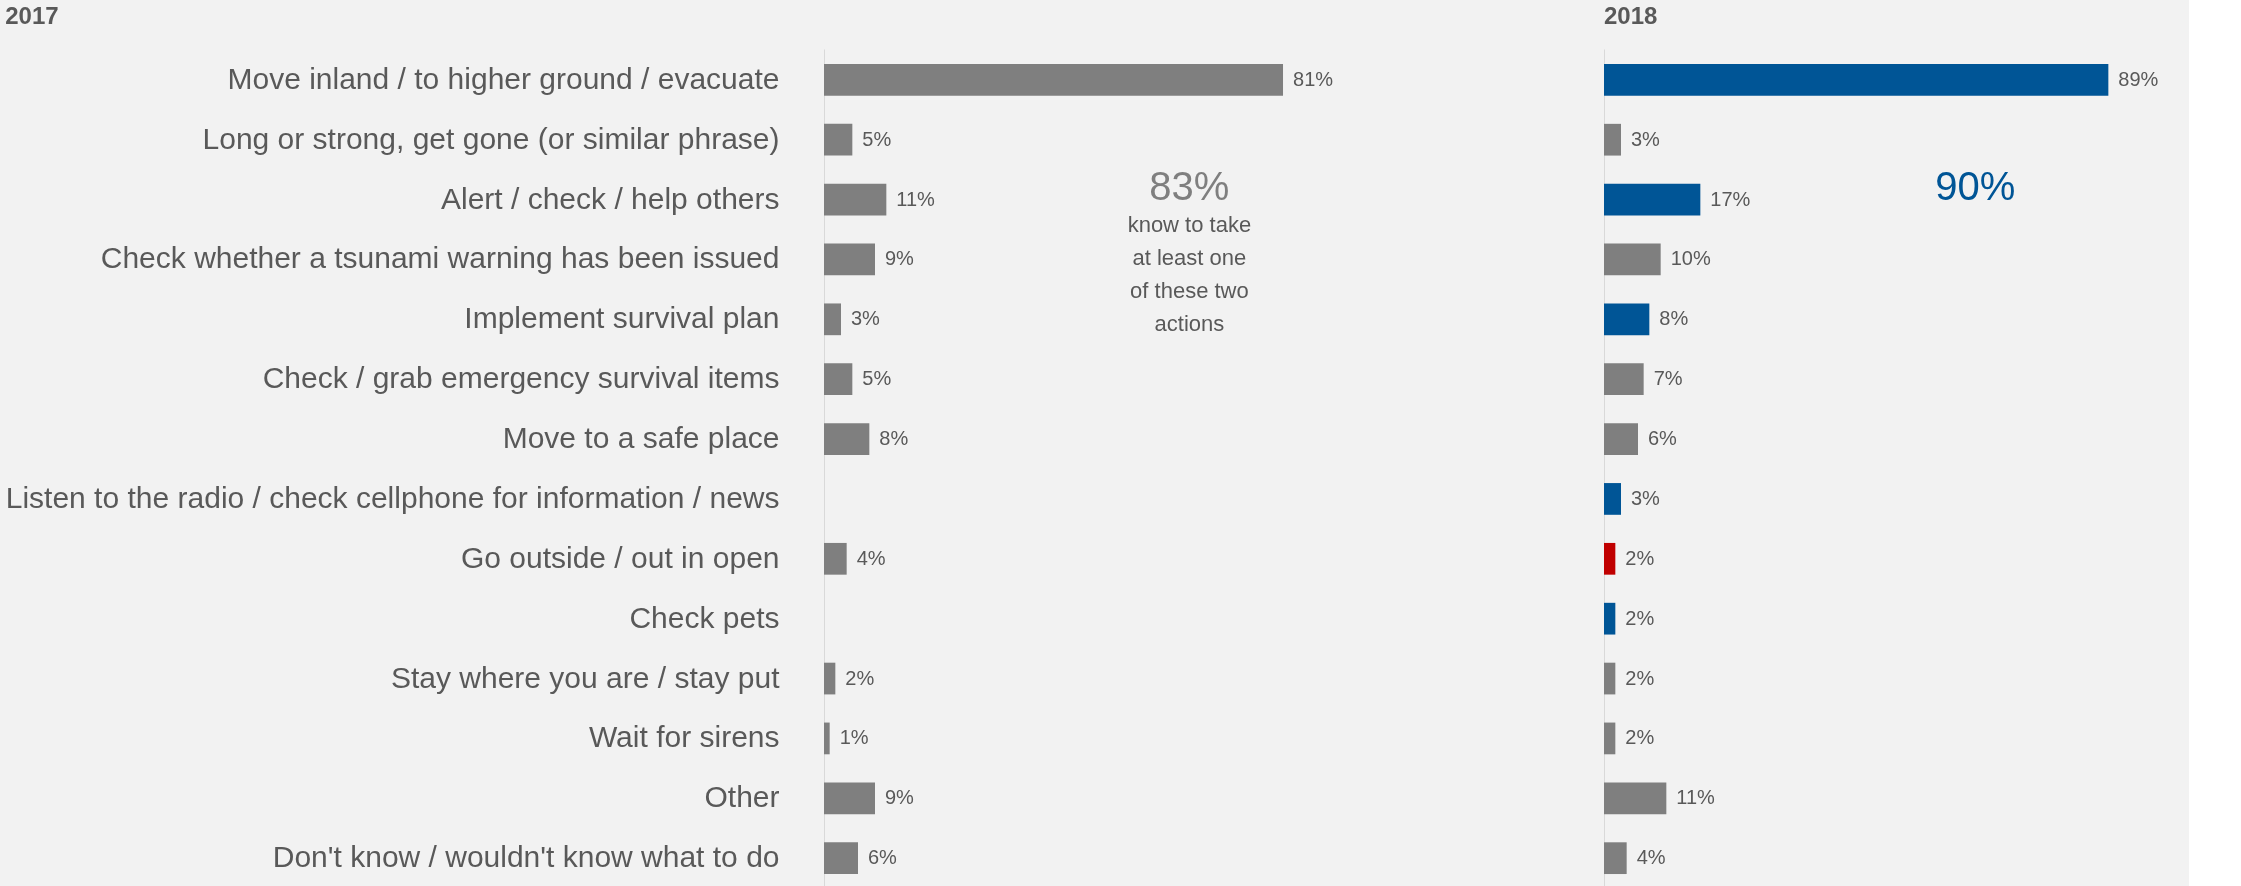 The height and width of the screenshot is (886, 2241). I want to click on data-label: 1%, so click(854, 737).